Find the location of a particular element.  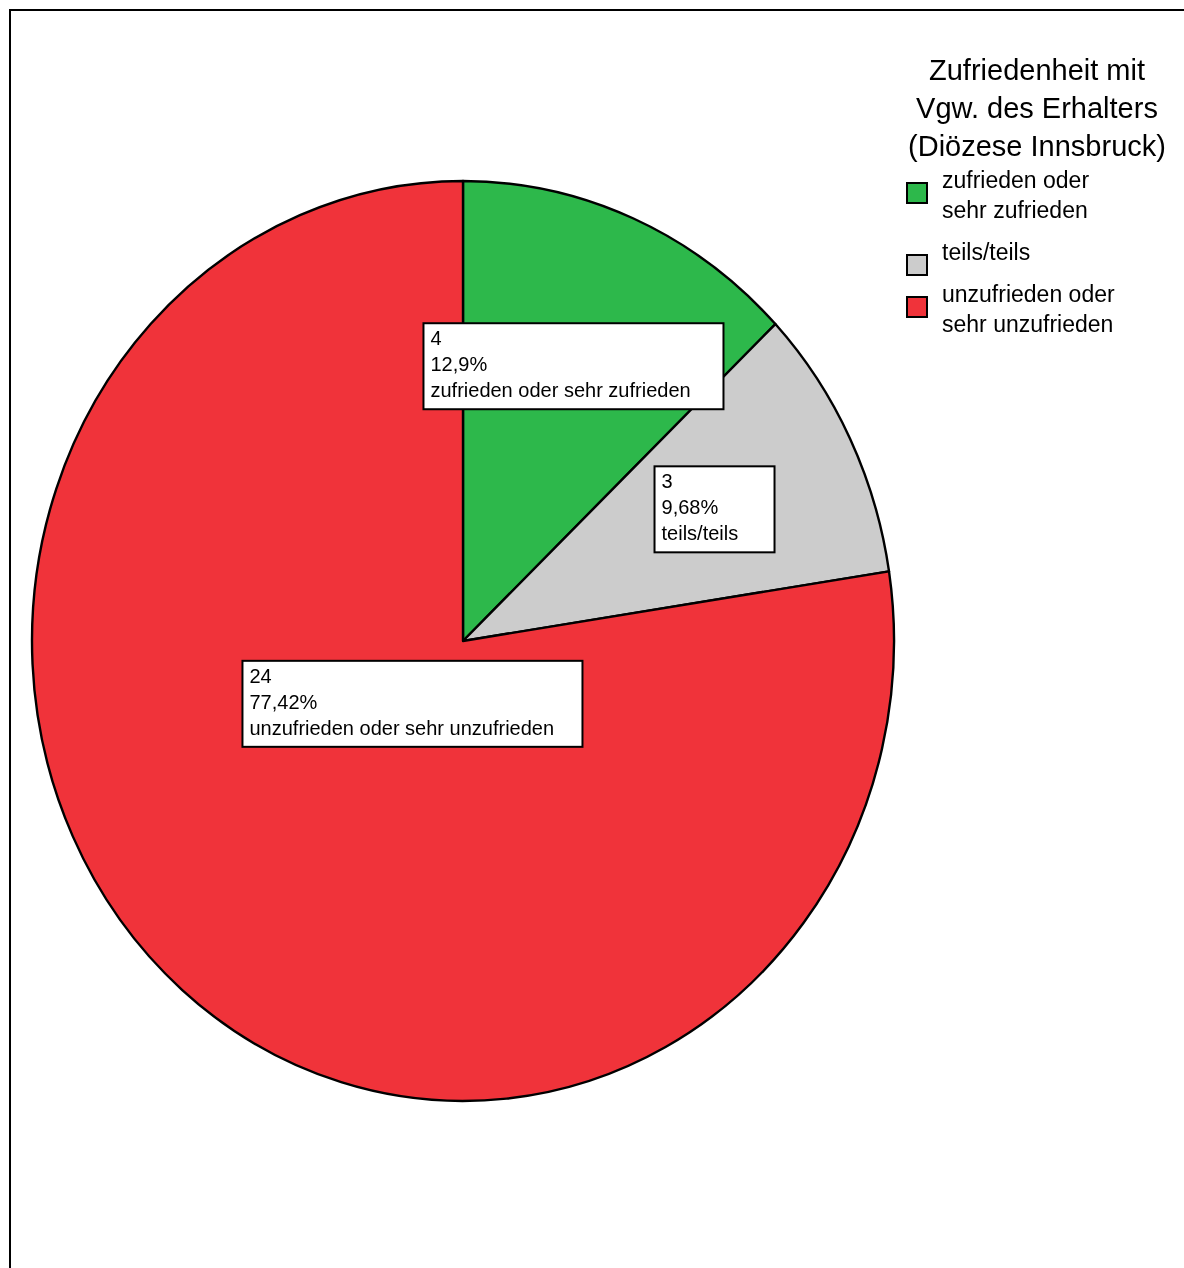

legend-title: Zufriedenheit mit Vgw. des Erhalters (Diözese Innsbruck) is located at coordinates (1037, 108).